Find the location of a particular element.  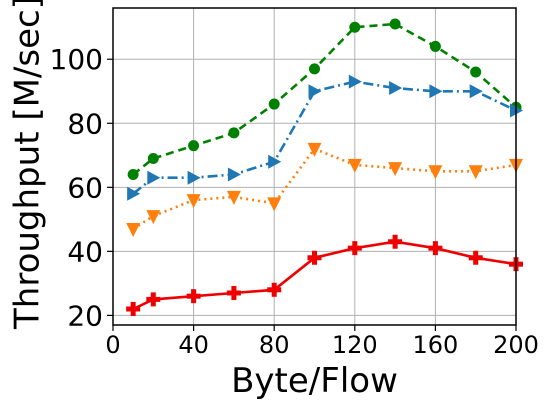

y-tick-labels: 20 40 60 80 100 is located at coordinates (76, 187).